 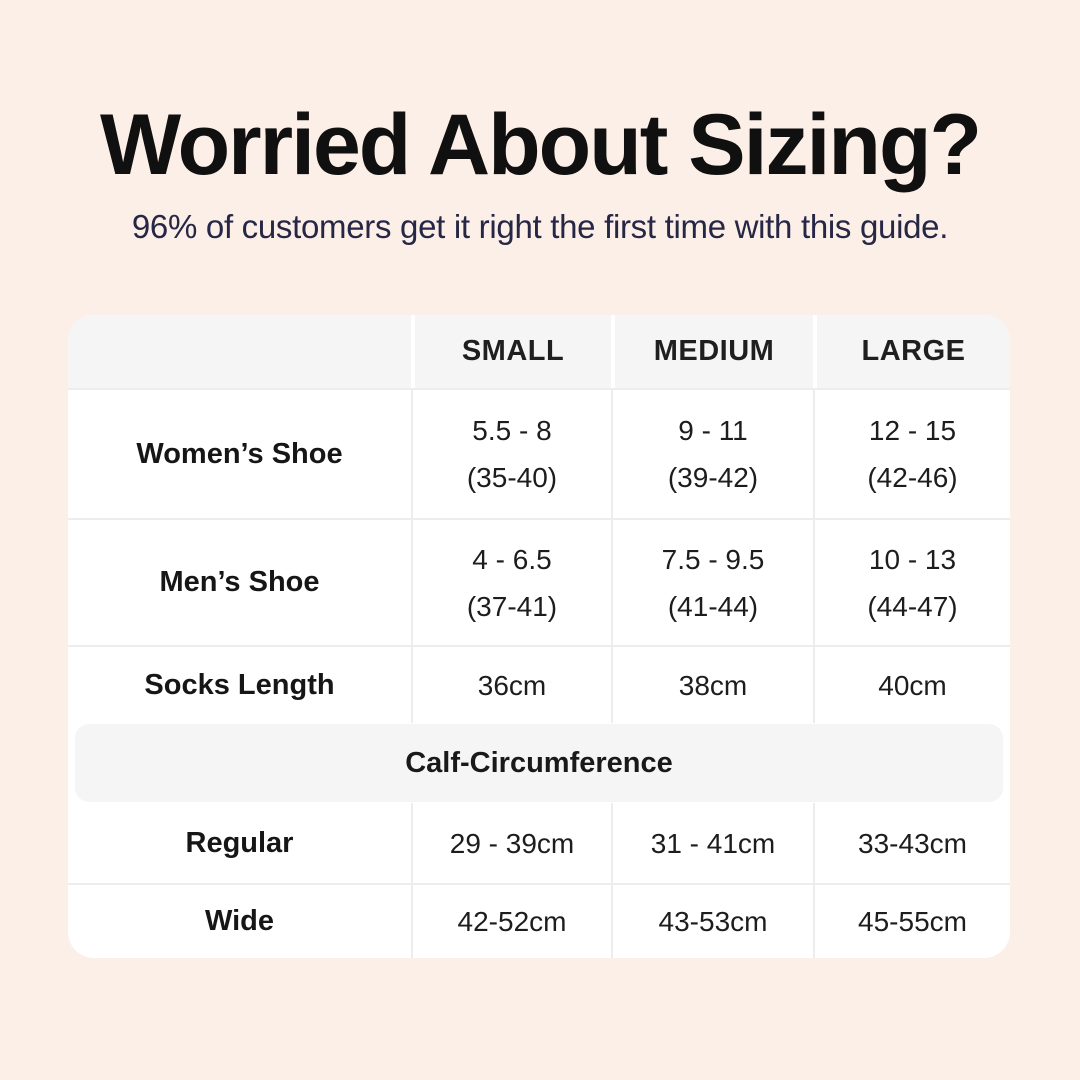 I want to click on cell-mens-large: 10 - 13 (44-47), so click(x=911, y=581).